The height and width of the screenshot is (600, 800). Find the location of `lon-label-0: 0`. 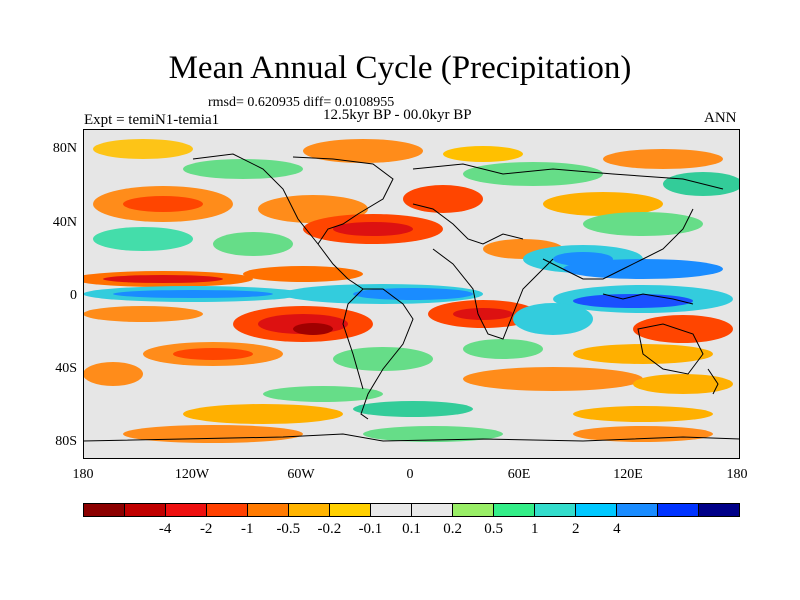

lon-label-0: 0 is located at coordinates (410, 474).